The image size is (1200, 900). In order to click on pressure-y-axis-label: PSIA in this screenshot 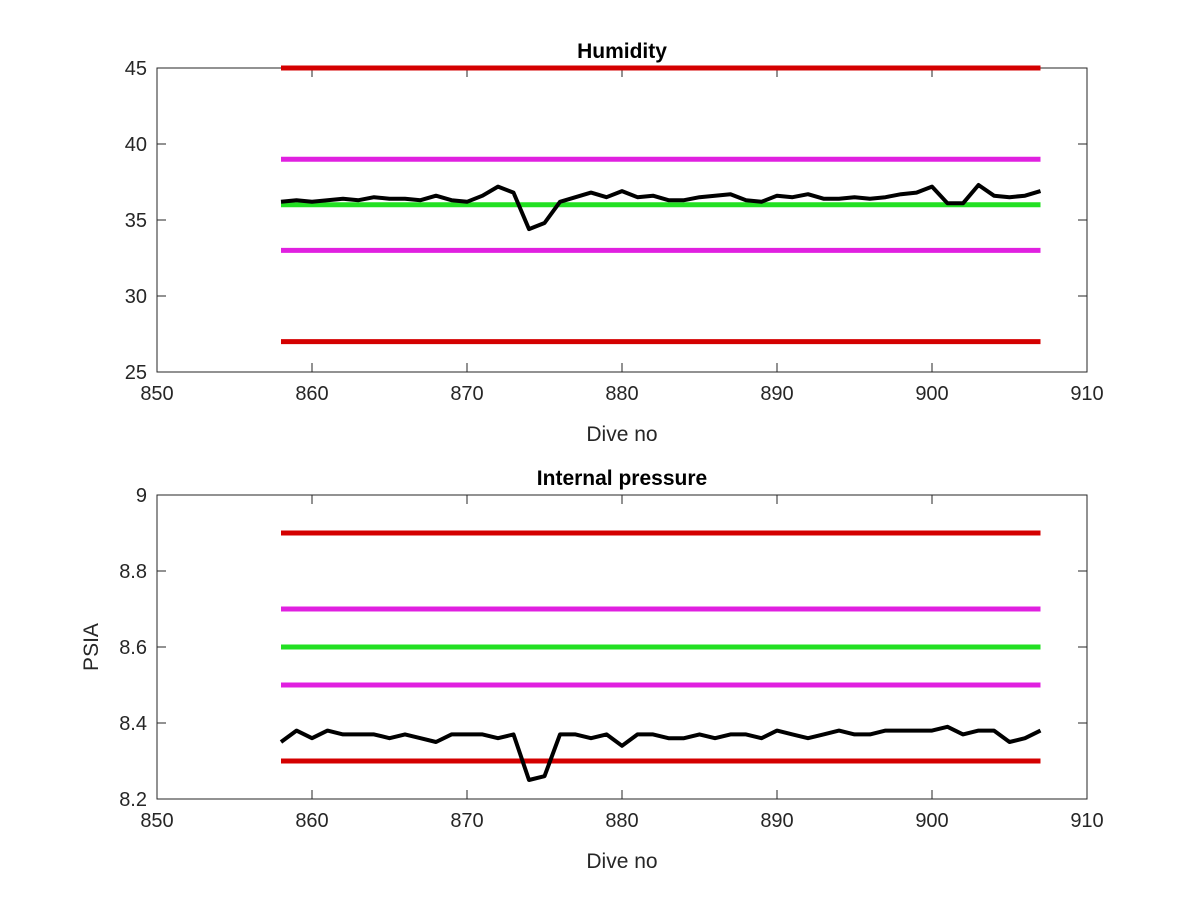, I will do `click(91, 647)`.